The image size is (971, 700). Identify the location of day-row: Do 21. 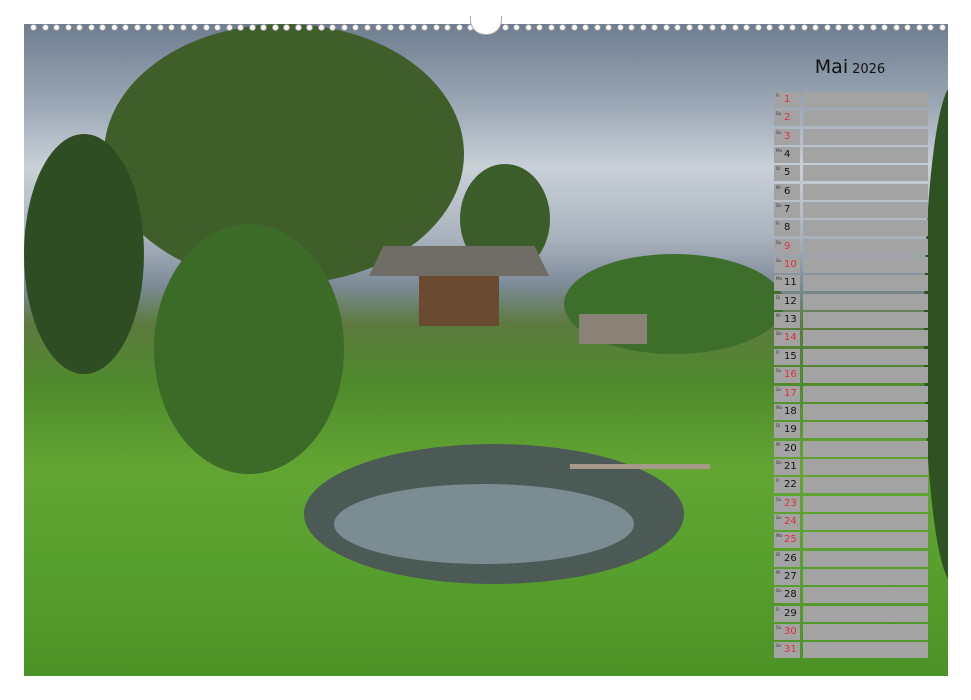
(851, 466).